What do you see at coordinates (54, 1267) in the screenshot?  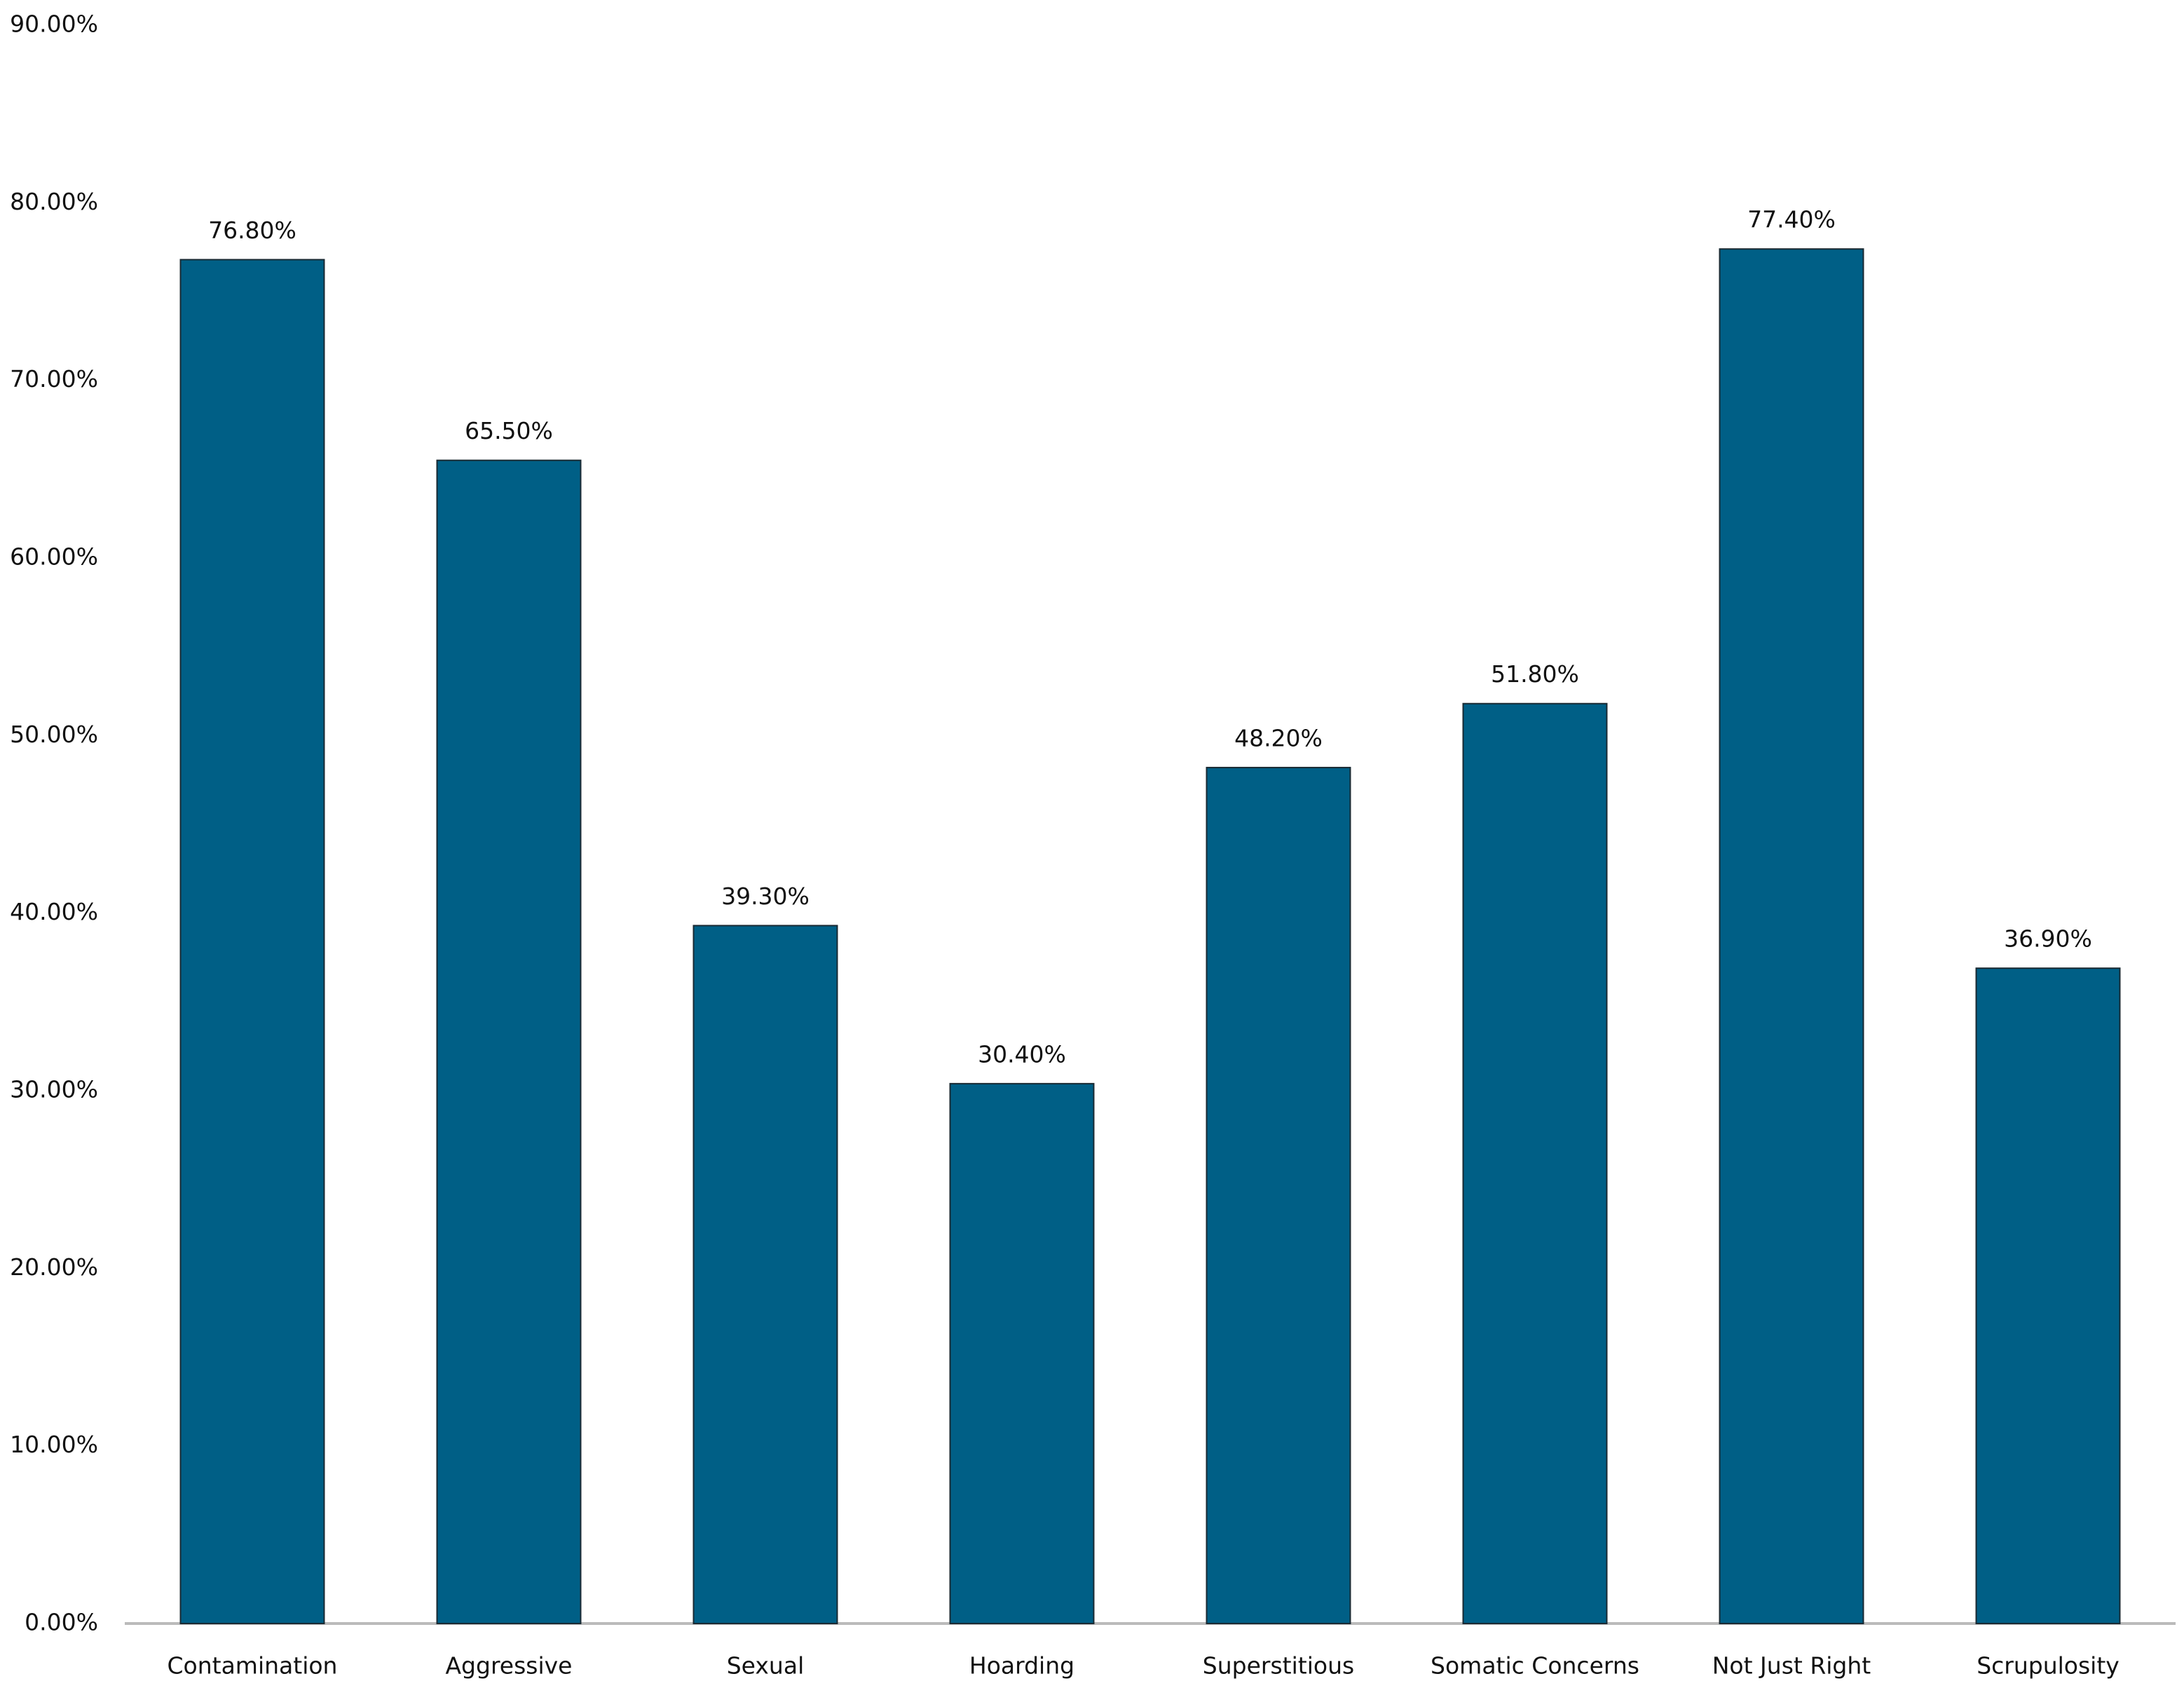 I see `y-tick-label: 20.00%` at bounding box center [54, 1267].